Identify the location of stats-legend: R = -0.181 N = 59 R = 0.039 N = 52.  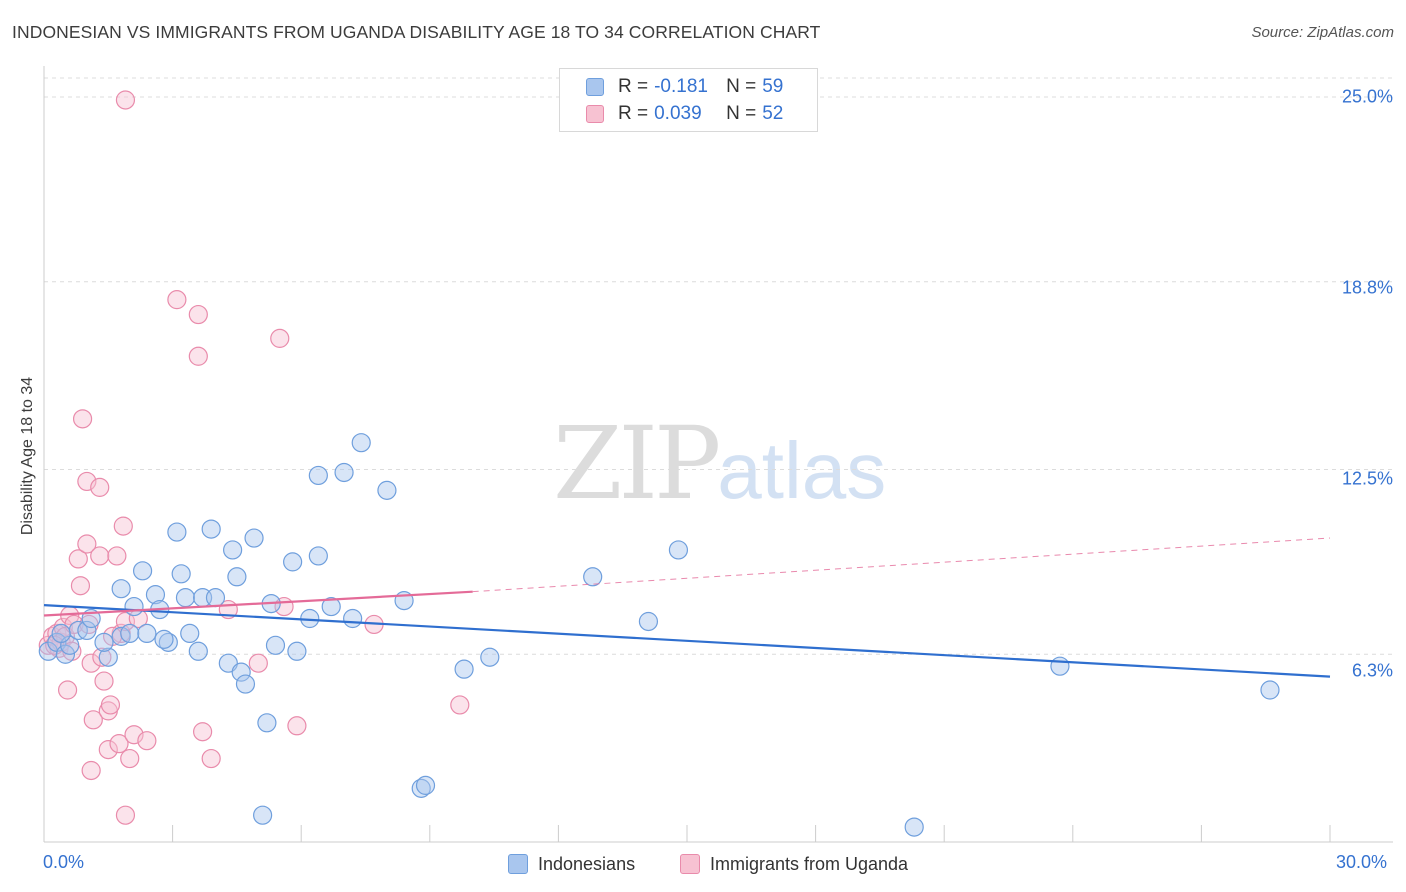
(688, 100).